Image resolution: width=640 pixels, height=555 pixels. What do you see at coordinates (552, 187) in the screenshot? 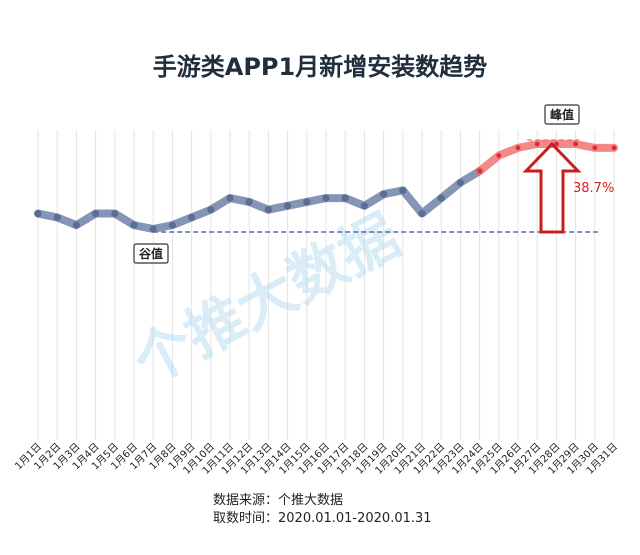
I see `increase-arrow` at bounding box center [552, 187].